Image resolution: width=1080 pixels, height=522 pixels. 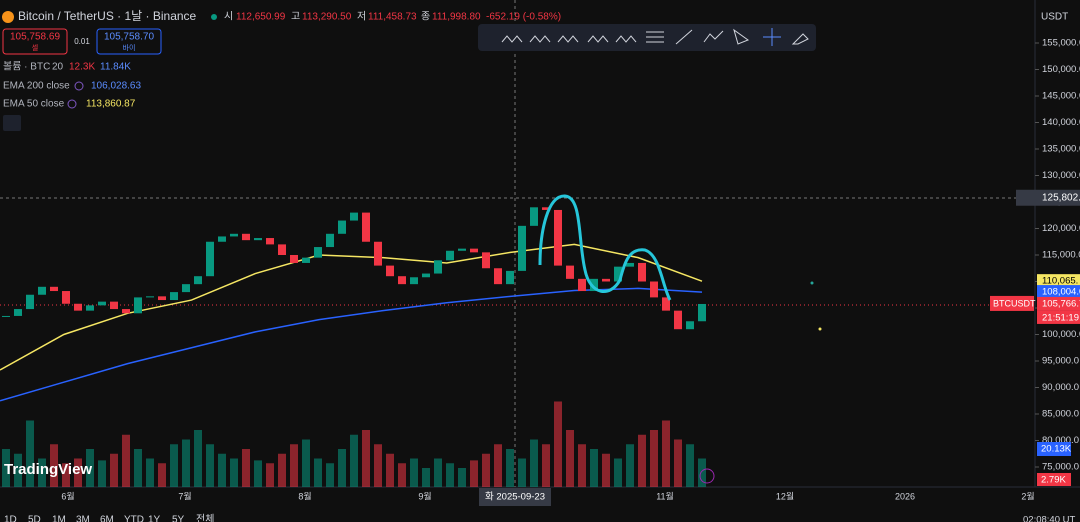 What do you see at coordinates (1058, 317) in the screenshot?
I see `countdown-bg` at bounding box center [1058, 317].